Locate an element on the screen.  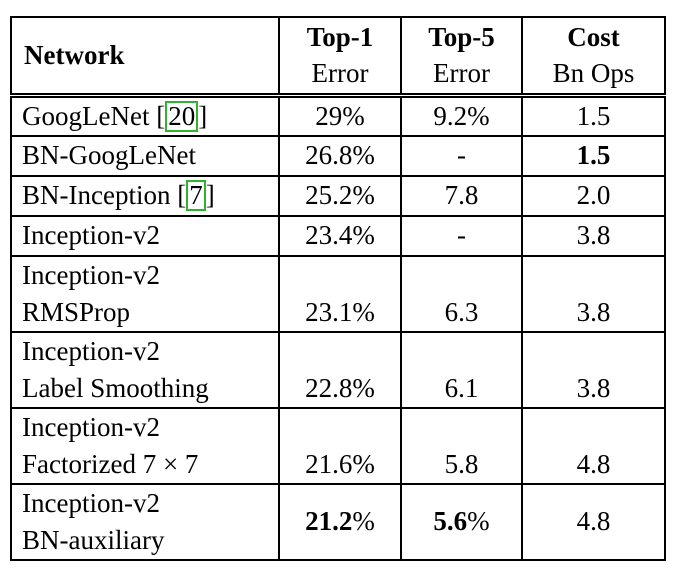
top1-value-cell: 23.4% is located at coordinates (340, 235).